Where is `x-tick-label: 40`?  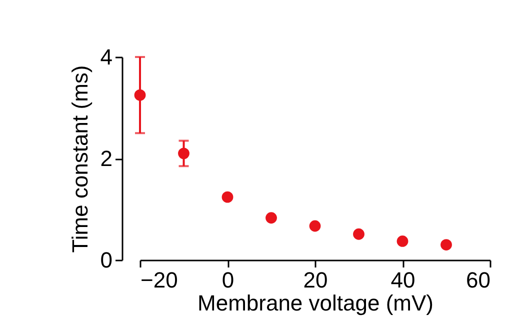 x-tick-label: 40 is located at coordinates (403, 280).